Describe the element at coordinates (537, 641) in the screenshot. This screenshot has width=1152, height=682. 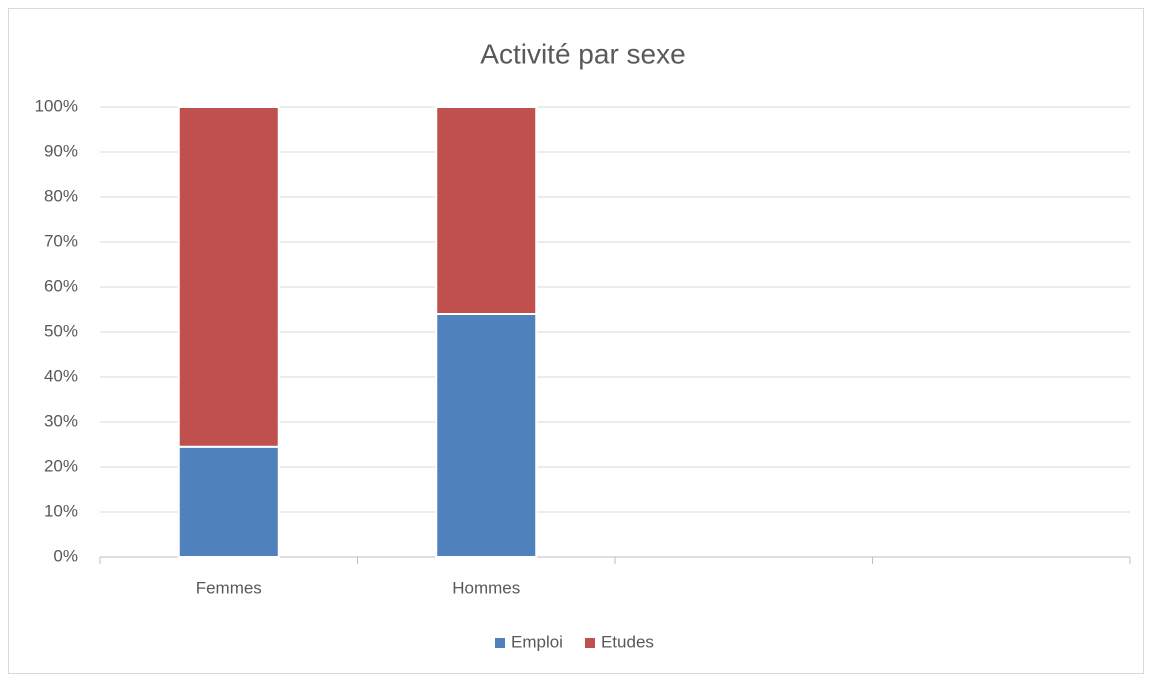
I see `legend-label: Emploi` at that location.